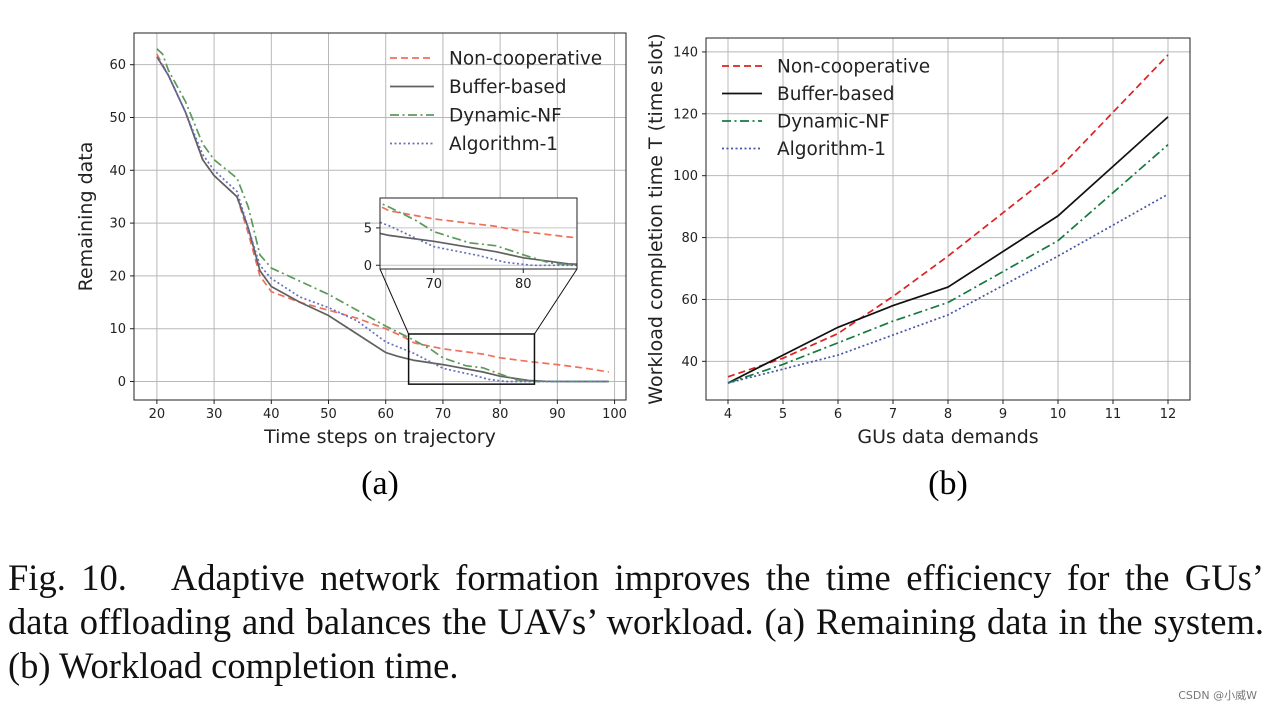  What do you see at coordinates (117, 329) in the screenshot?
I see `y-tick-label: 10` at bounding box center [117, 329].